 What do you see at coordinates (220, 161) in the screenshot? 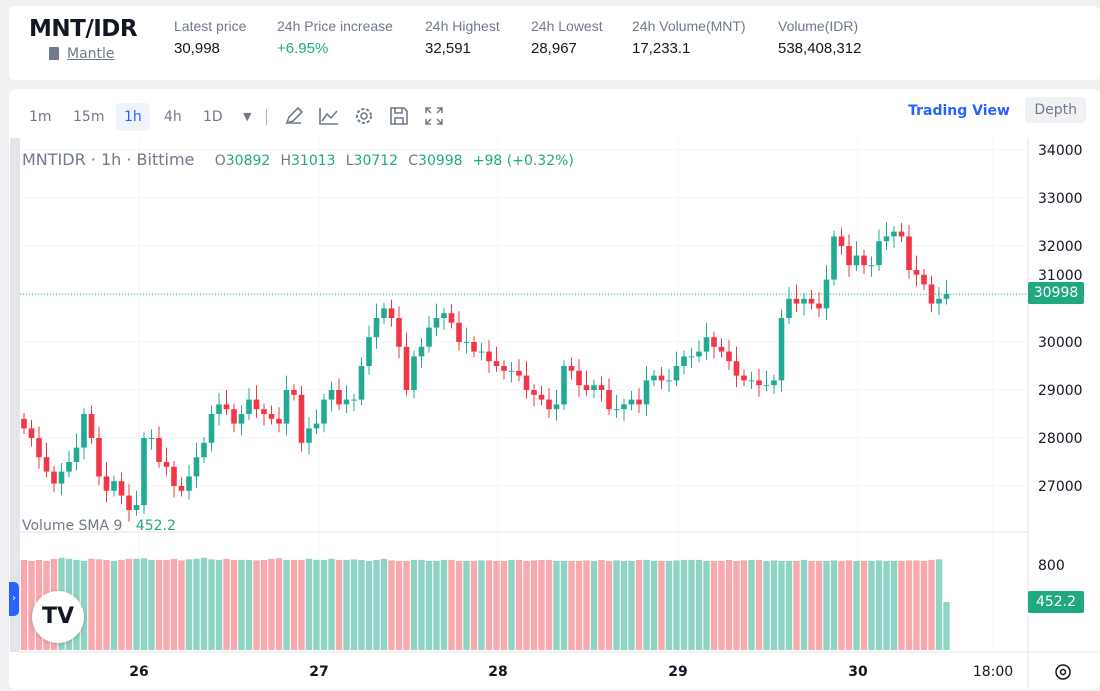
I see `o-label: O` at bounding box center [220, 161].